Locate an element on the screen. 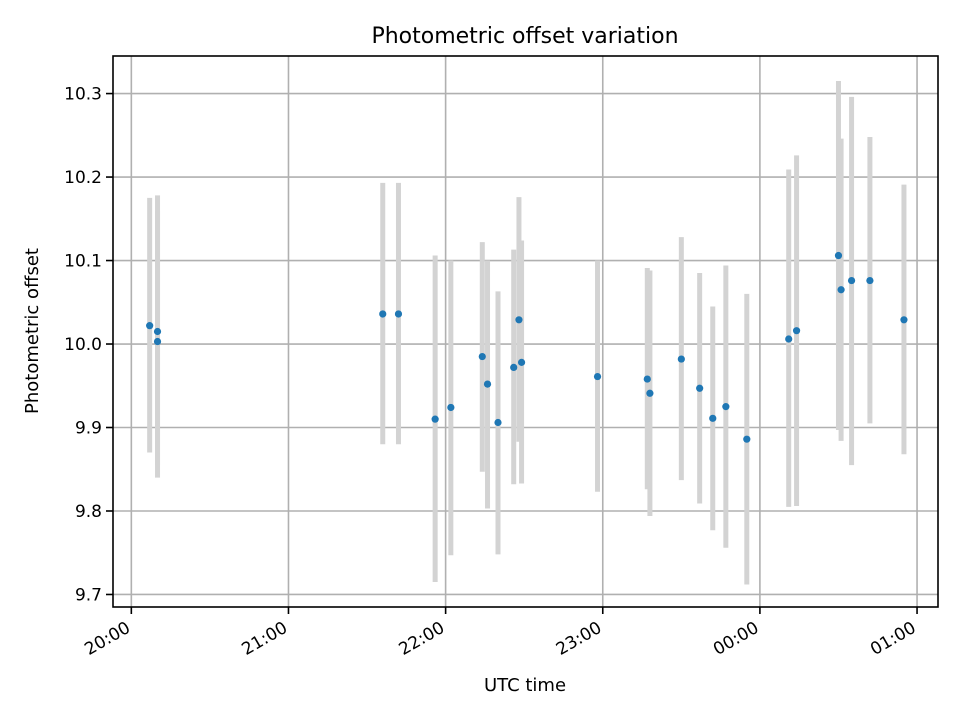 Image resolution: width=960 pixels, height=720 pixels. y-axis-ticks: 9.7 9.8 9.9 10.0 10.1 10.2 10.3 is located at coordinates (88, 345).